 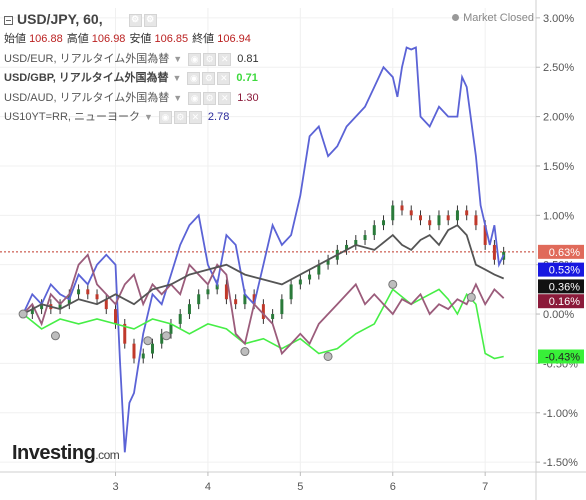 What do you see at coordinates (393, 487) in the screenshot?
I see `x-tick-label: 6` at bounding box center [393, 487].